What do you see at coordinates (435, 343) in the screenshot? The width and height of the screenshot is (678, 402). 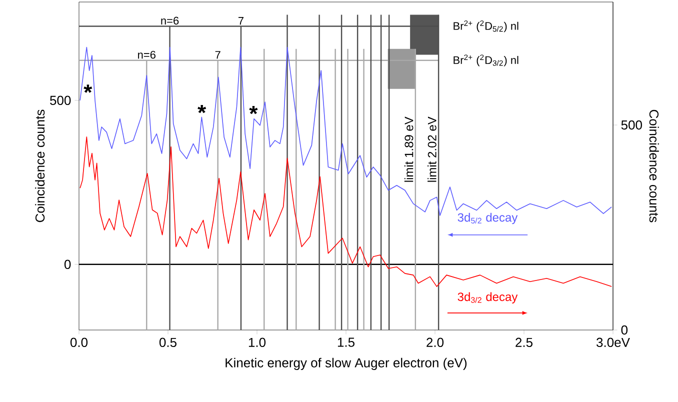 I see `x-tick-label: 2.0` at bounding box center [435, 343].